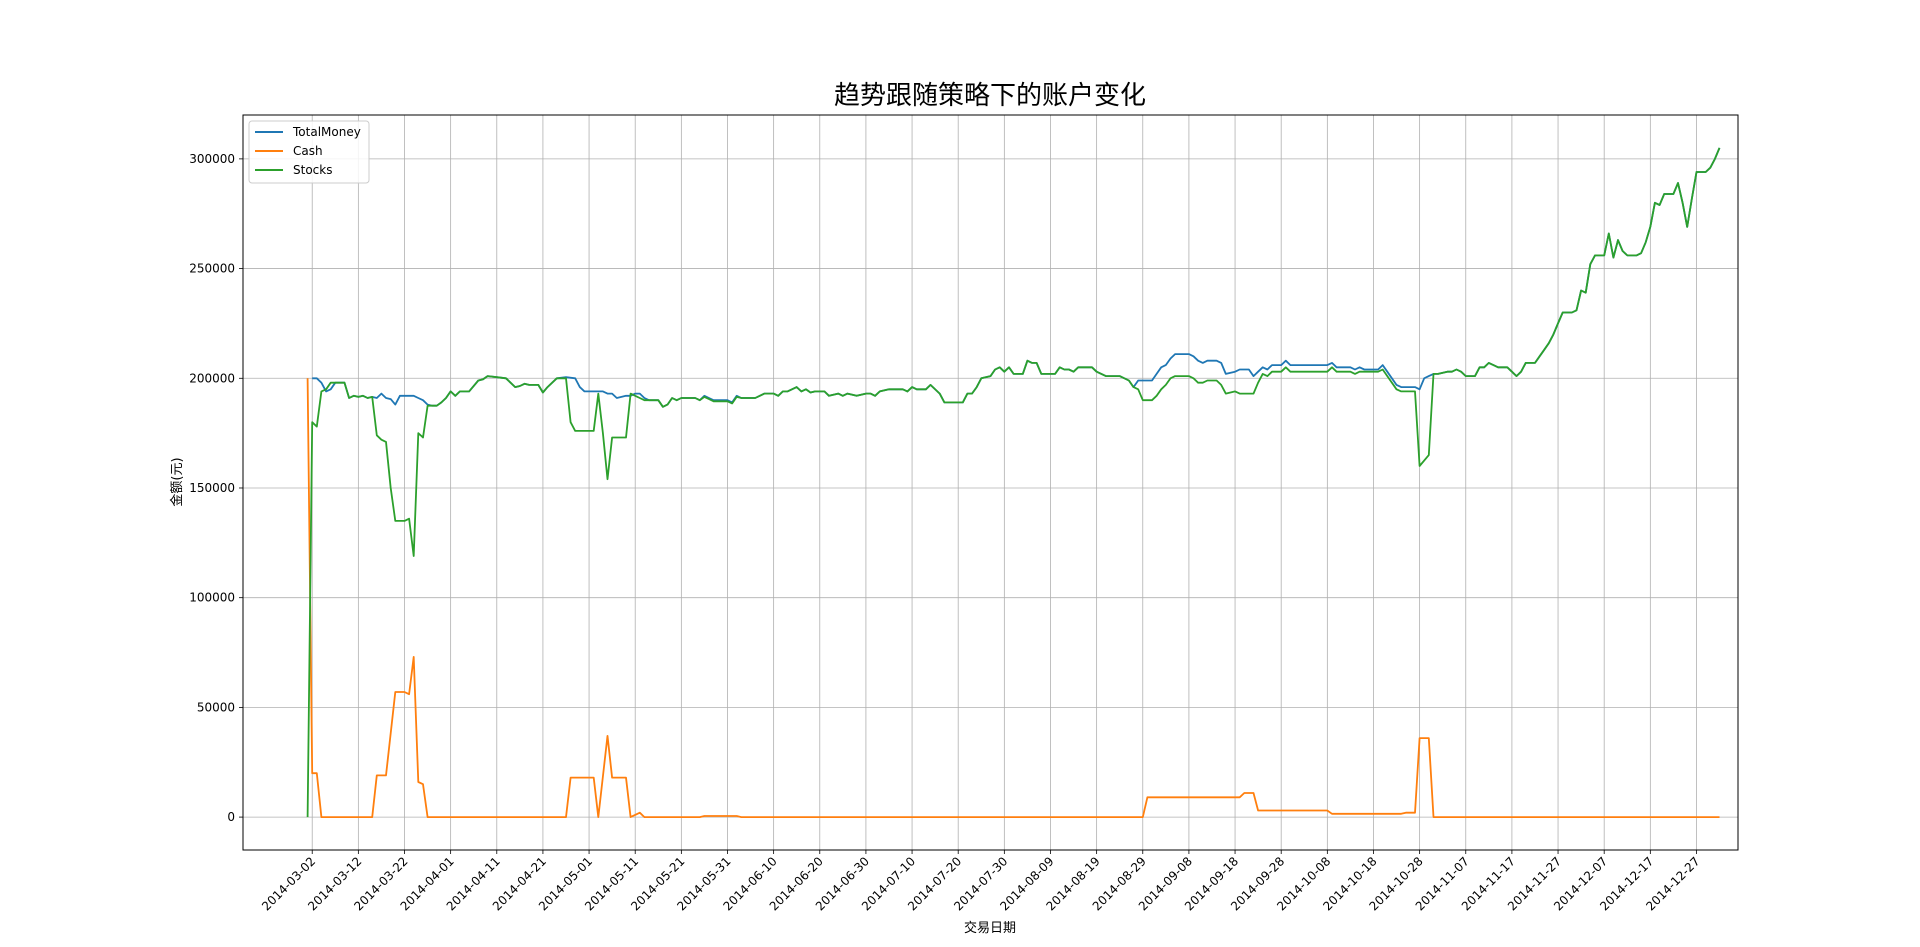 The height and width of the screenshot is (947, 1920). What do you see at coordinates (312, 170) in the screenshot?
I see `legend-label: Stocks` at bounding box center [312, 170].